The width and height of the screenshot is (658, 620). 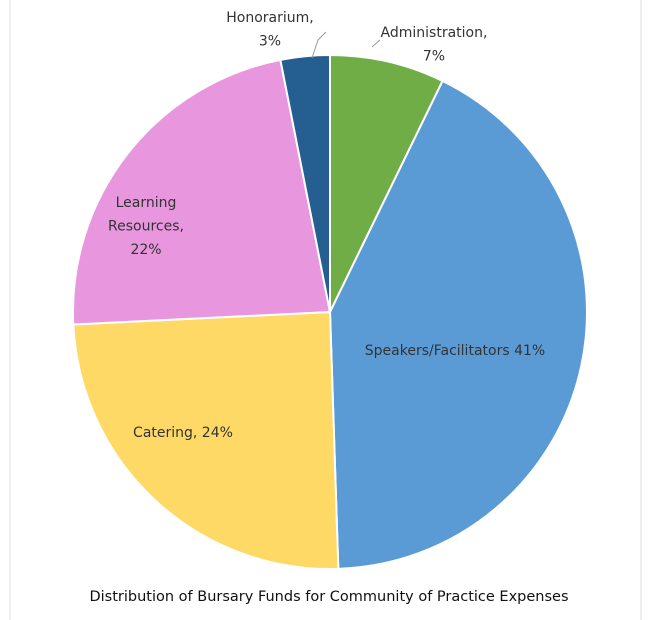 I want to click on data-label-line: 7%, so click(x=434, y=57).